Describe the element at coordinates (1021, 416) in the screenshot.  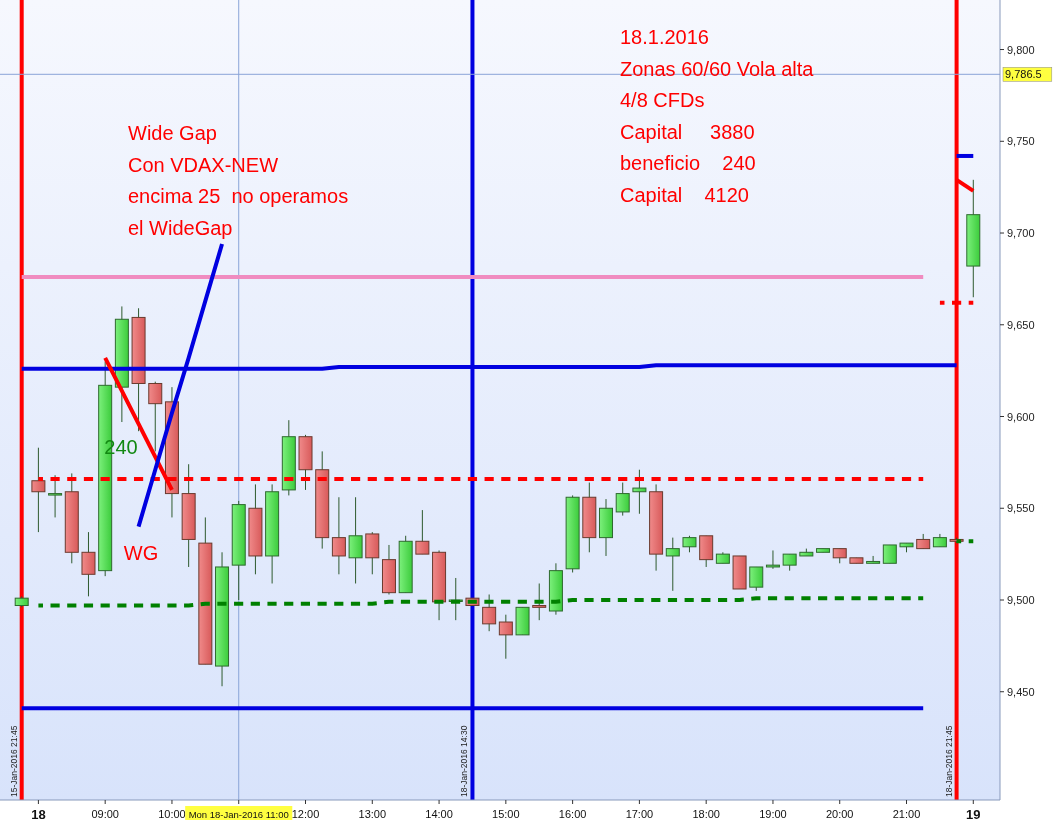
I see `y-tick-label: 9,600` at that location.